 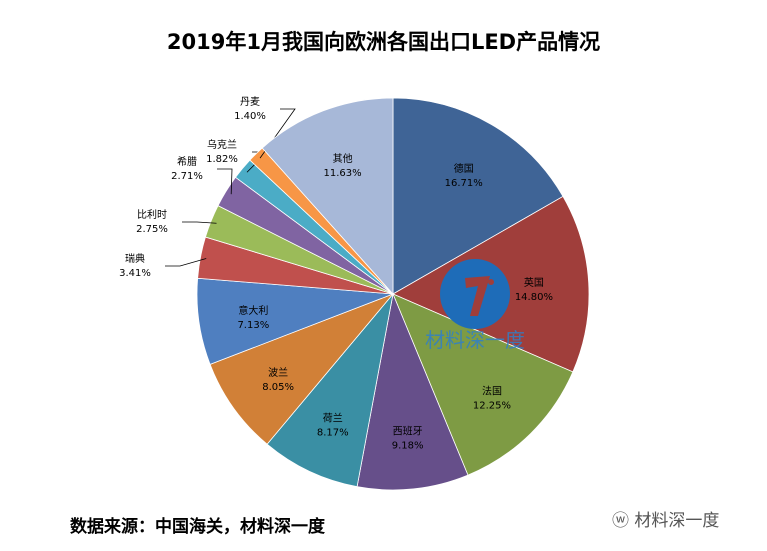 I want to click on watermark-text: 材料深一度, so click(x=475, y=340).